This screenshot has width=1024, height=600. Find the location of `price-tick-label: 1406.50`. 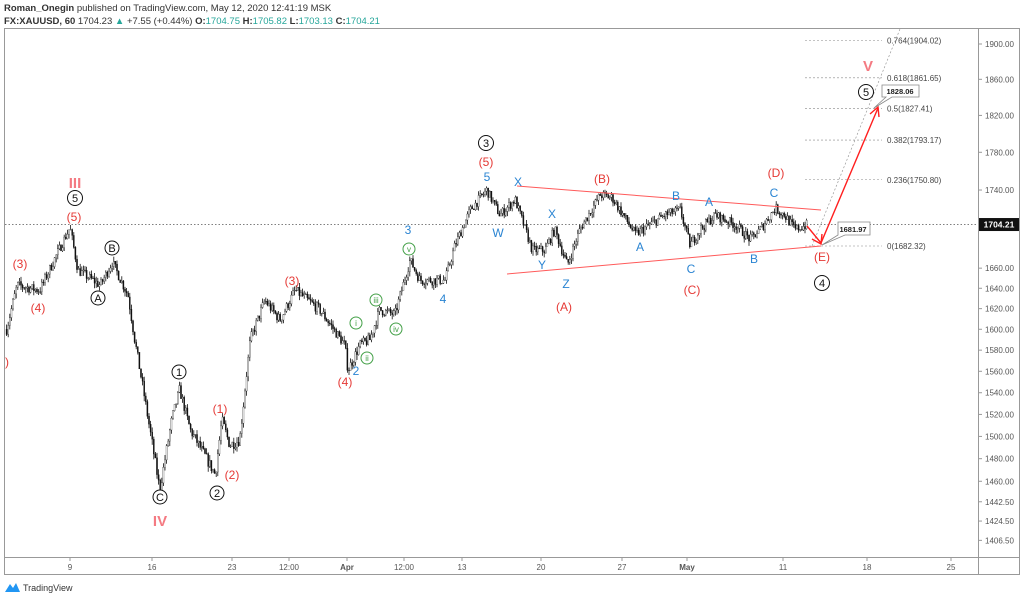

price-tick-label: 1406.50 is located at coordinates (999, 540).